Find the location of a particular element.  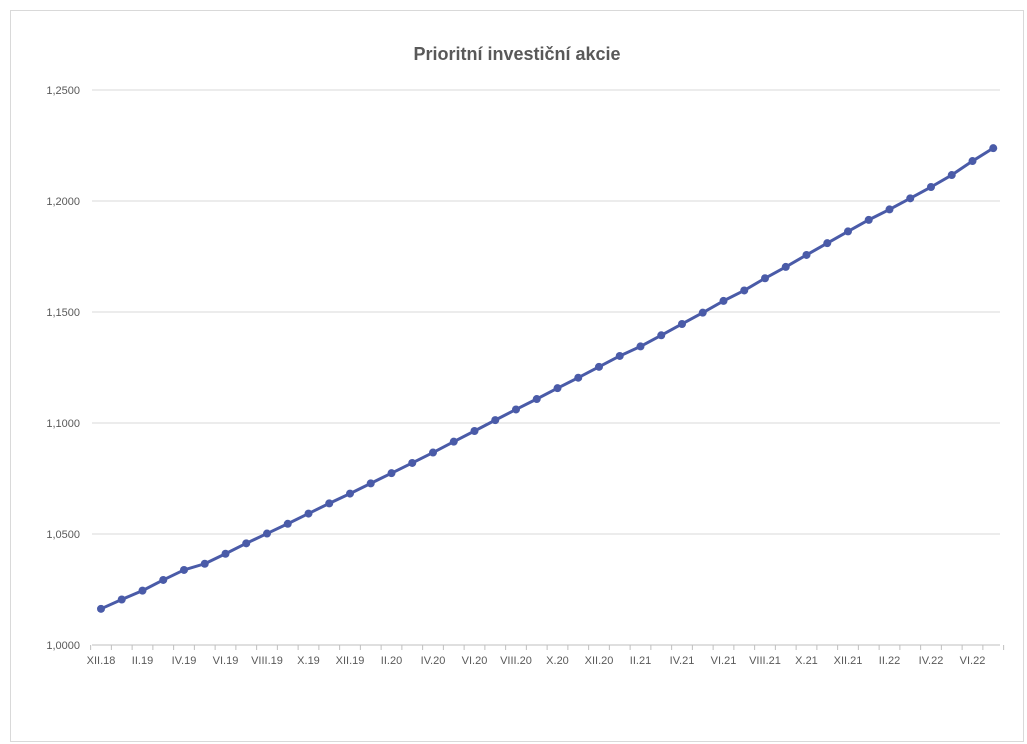

x-tick-label: X.20 is located at coordinates (557, 661).